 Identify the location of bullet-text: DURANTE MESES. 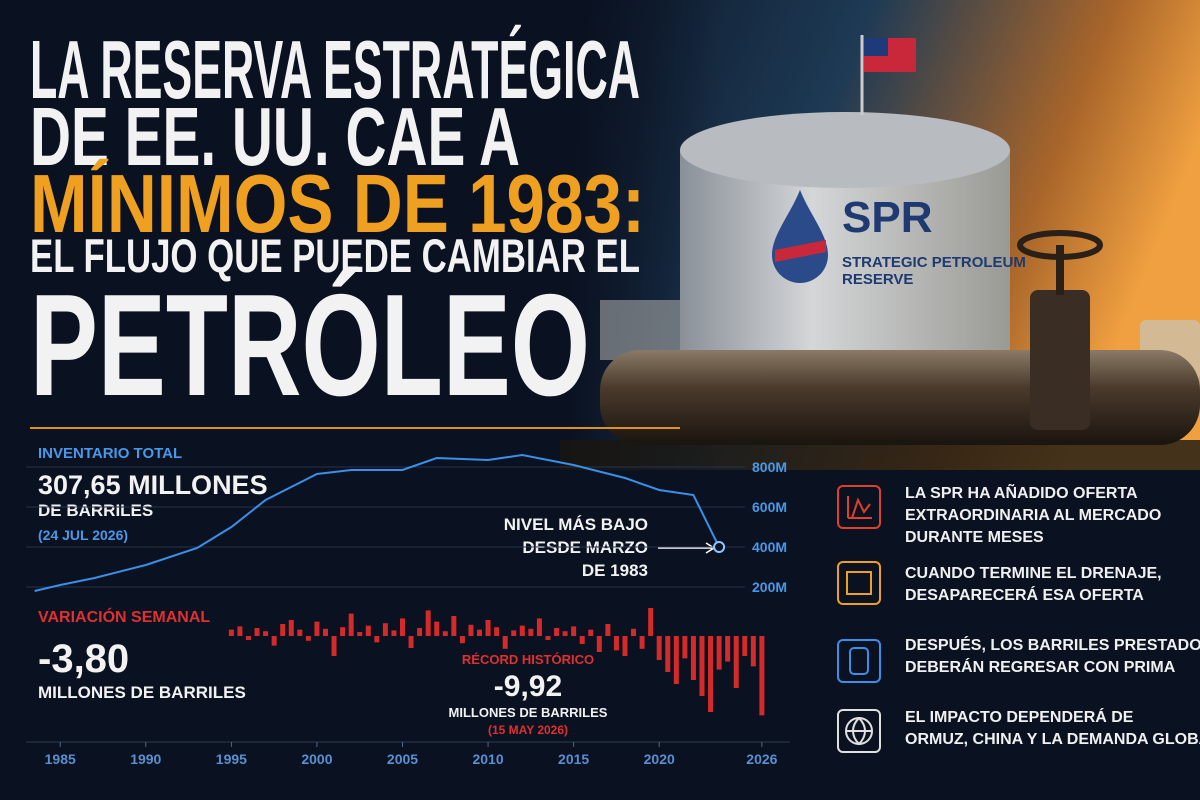
(974, 537).